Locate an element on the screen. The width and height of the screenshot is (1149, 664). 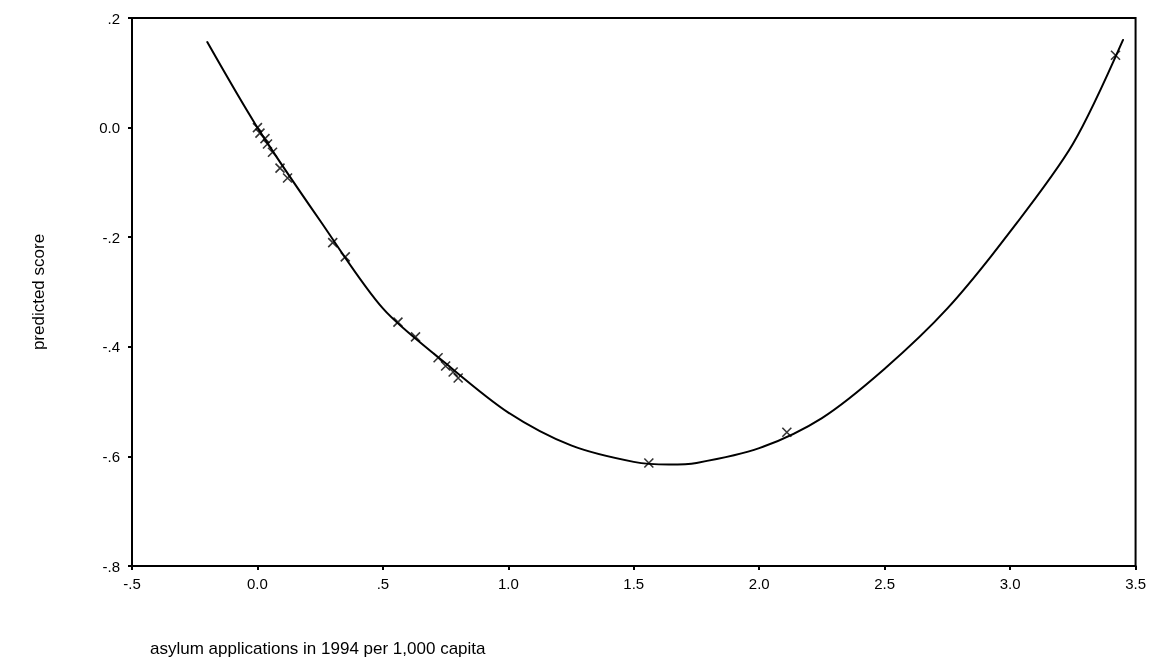
x-tick-label: 0.0 is located at coordinates (257, 583).